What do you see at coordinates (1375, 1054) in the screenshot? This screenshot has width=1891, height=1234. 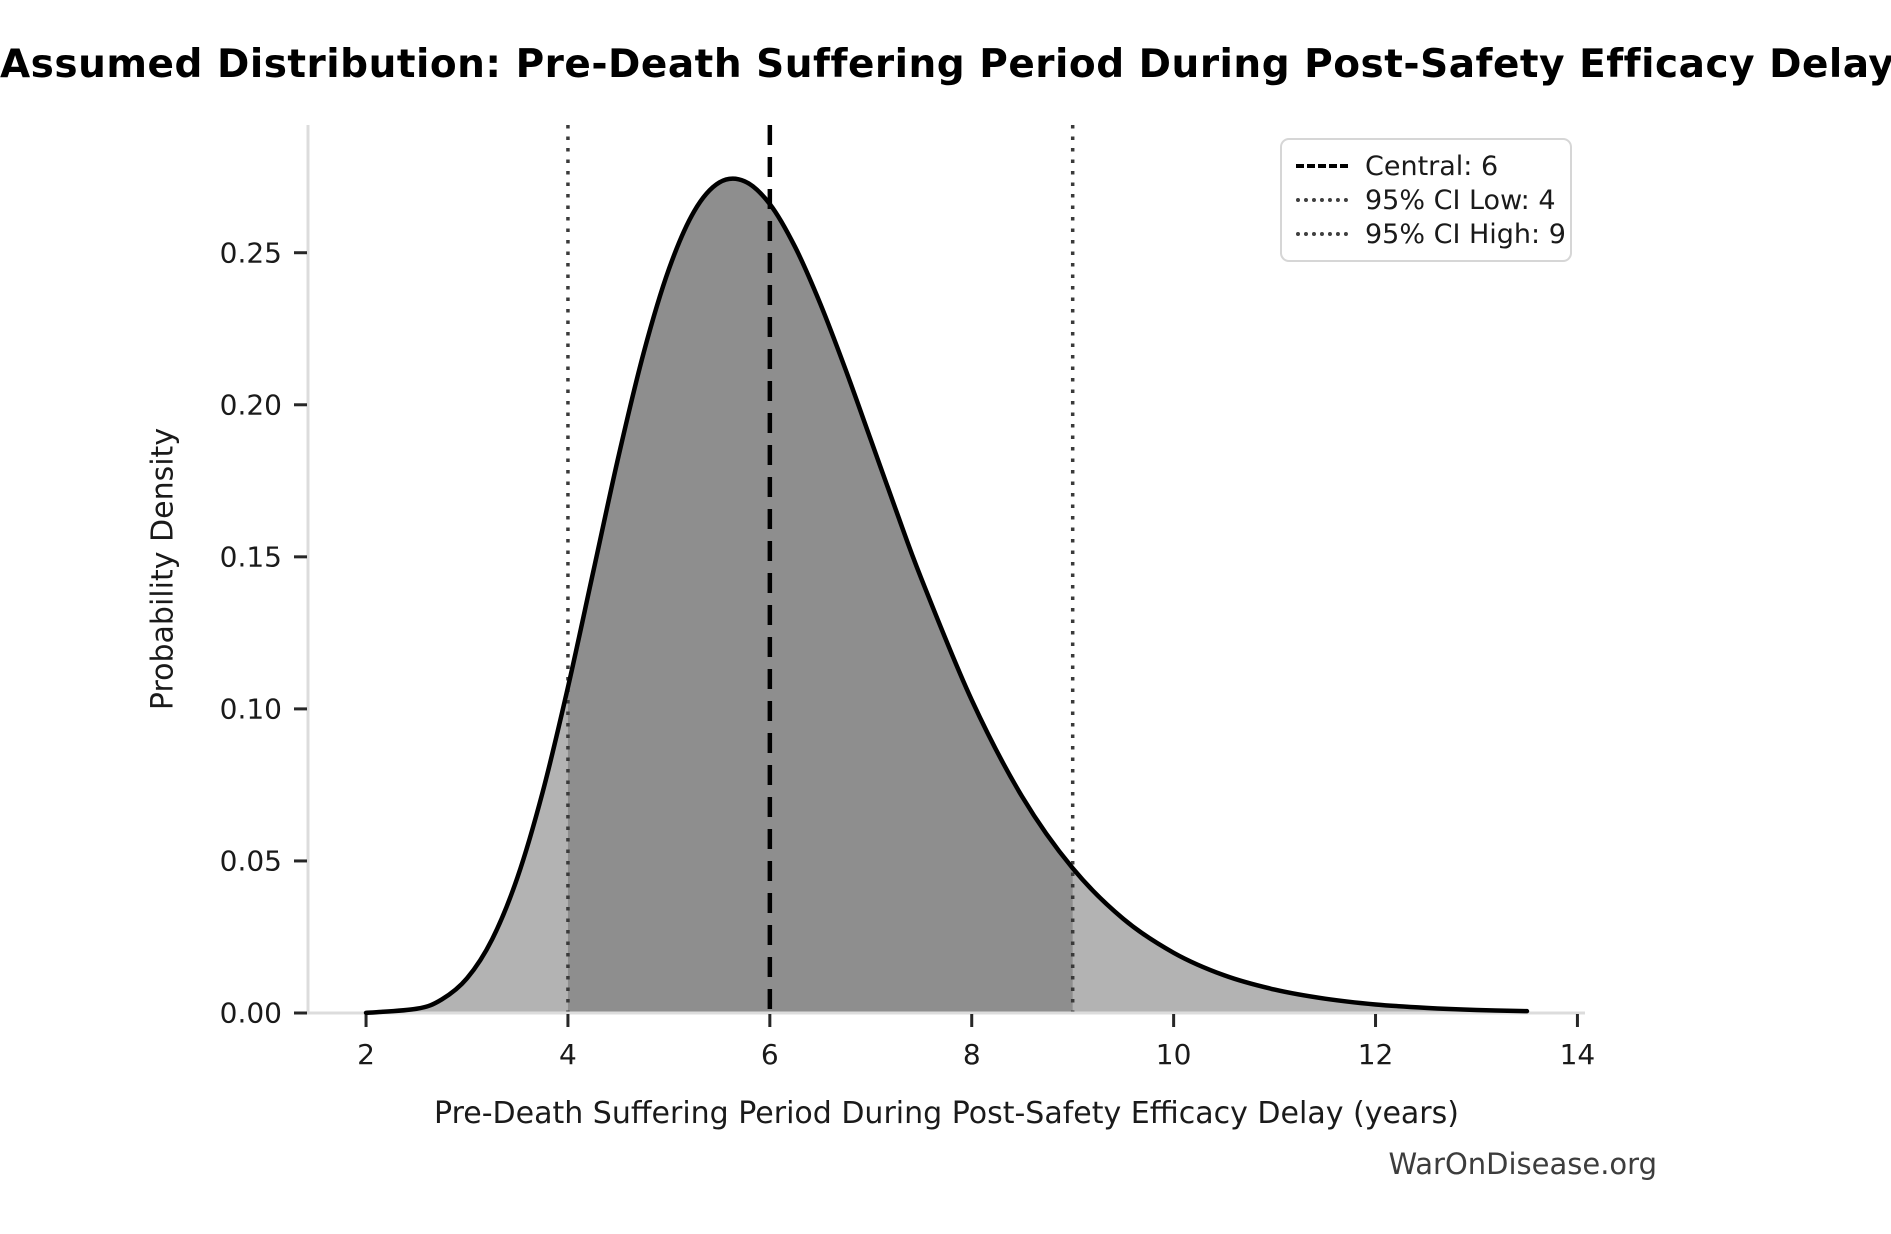 I see `x-tick-label: 12` at bounding box center [1375, 1054].